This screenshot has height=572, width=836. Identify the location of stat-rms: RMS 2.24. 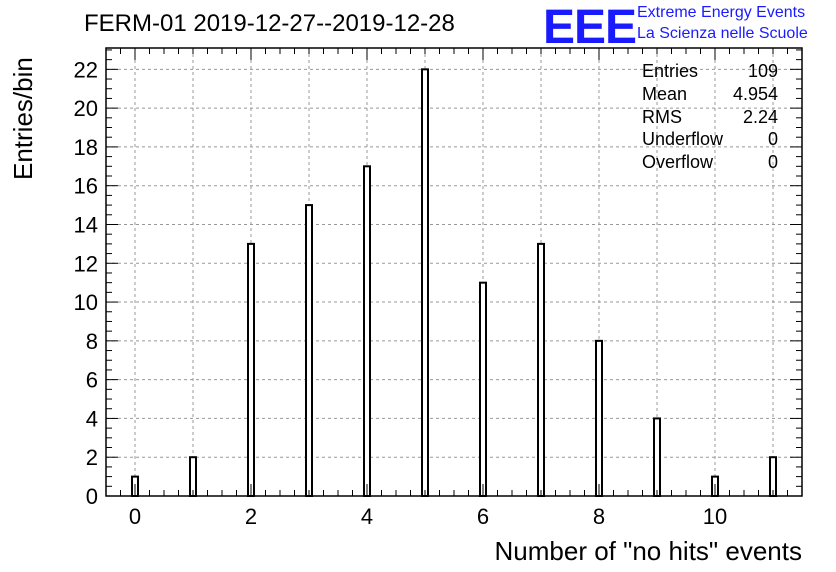
(710, 117).